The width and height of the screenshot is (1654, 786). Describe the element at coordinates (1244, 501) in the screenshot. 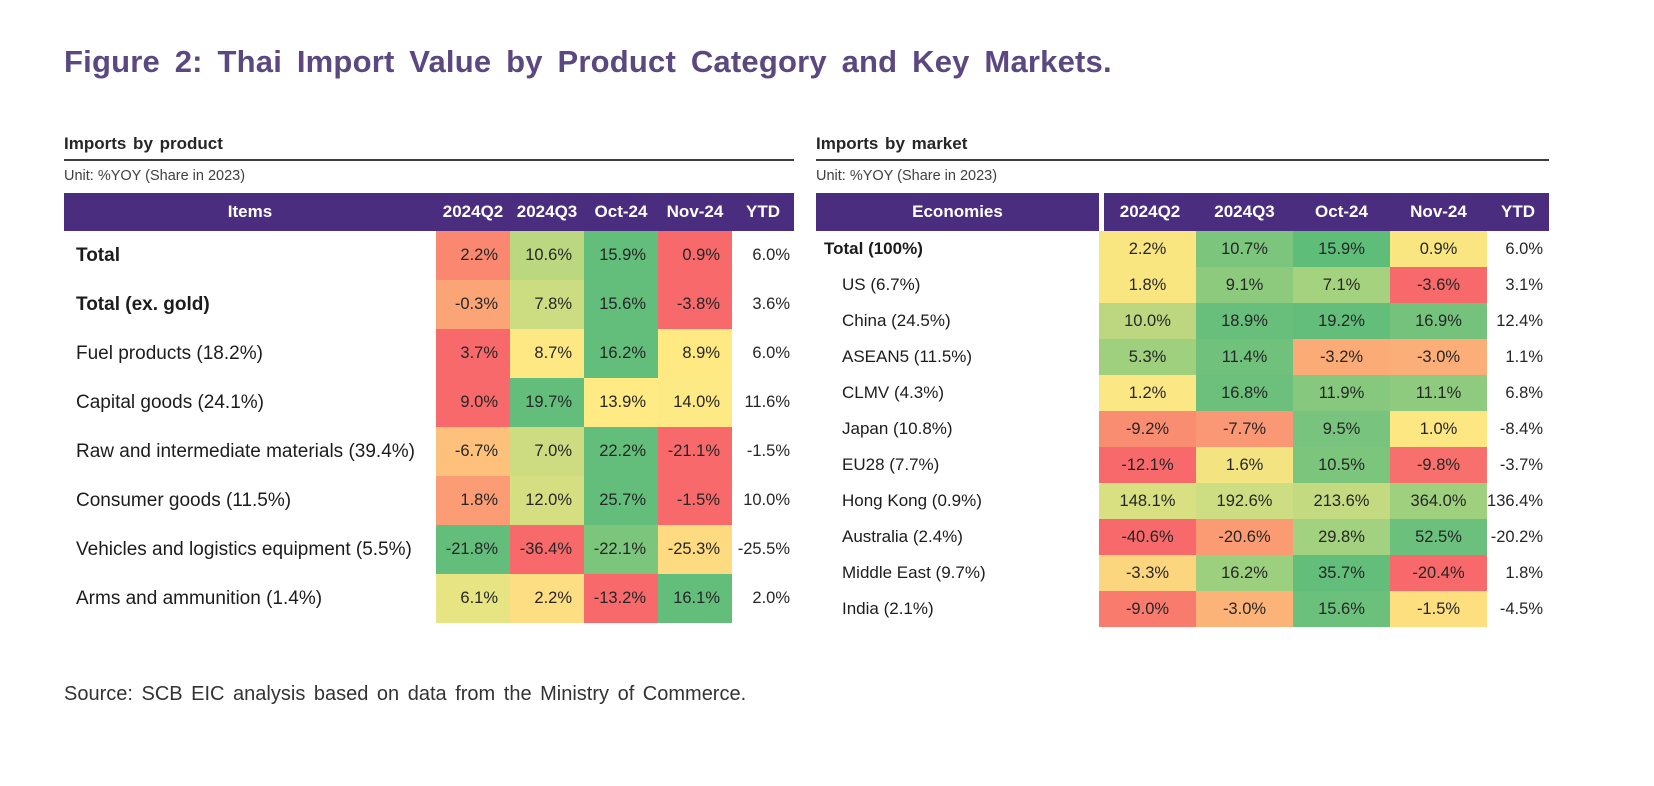

I see `heatmap-cell-hong-kong-0-9-2024q3: 192.6%` at that location.